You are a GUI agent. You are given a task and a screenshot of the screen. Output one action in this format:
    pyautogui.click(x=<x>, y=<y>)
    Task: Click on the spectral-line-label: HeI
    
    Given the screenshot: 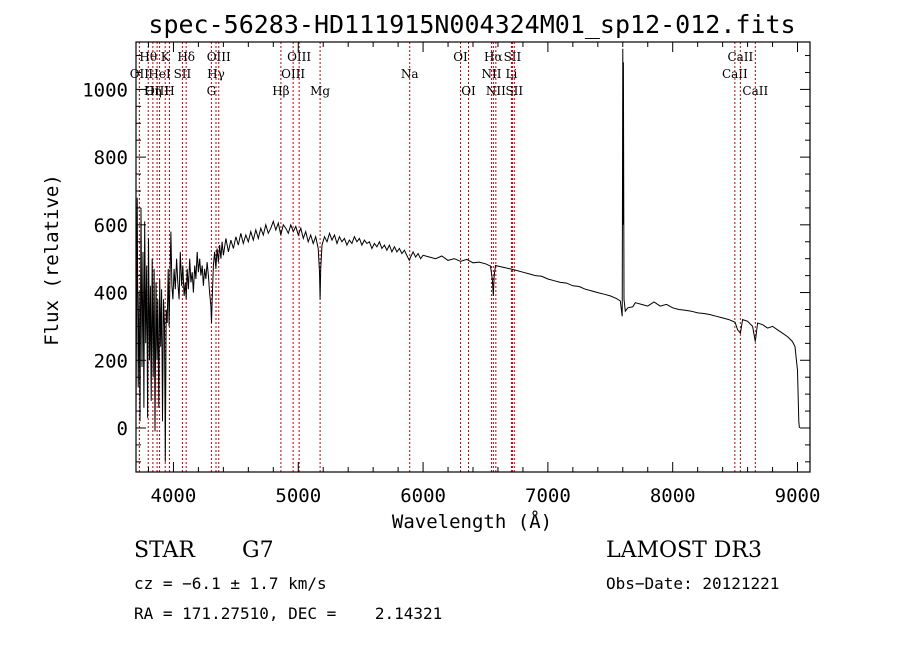 What is the action you would take?
    pyautogui.click(x=159, y=74)
    